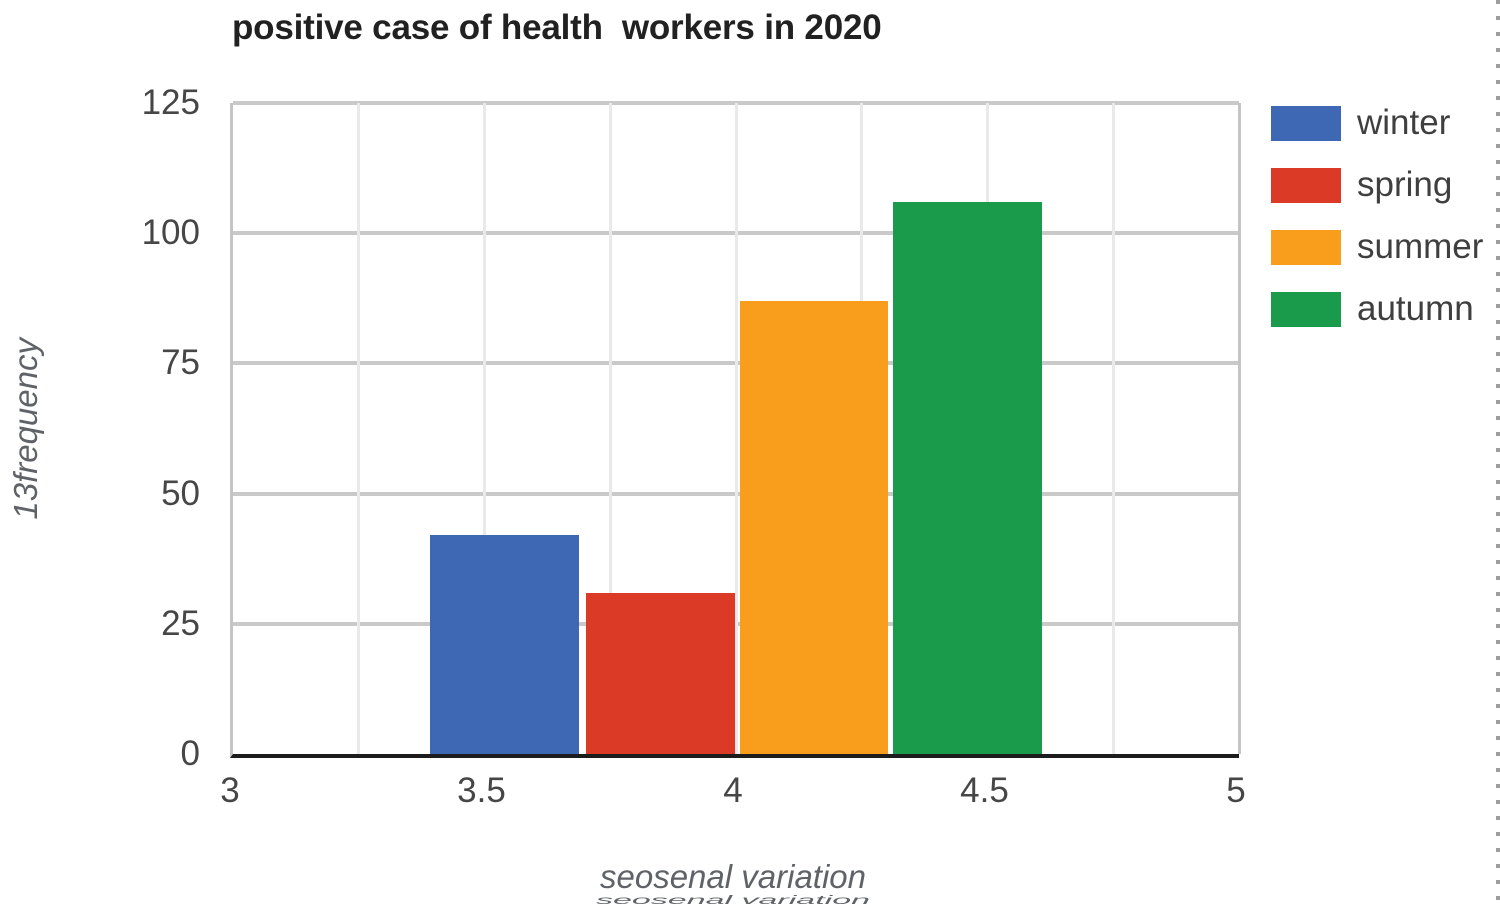 The image size is (1500, 907). What do you see at coordinates (1420, 246) in the screenshot?
I see `legend-label: summer` at bounding box center [1420, 246].